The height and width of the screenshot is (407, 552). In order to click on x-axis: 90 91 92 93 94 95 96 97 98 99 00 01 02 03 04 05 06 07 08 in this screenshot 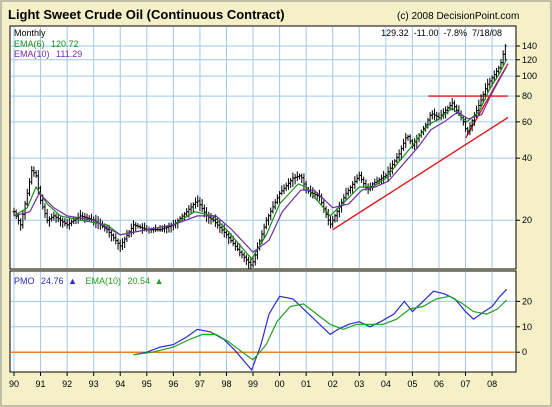, I will do `click(253, 380)`.